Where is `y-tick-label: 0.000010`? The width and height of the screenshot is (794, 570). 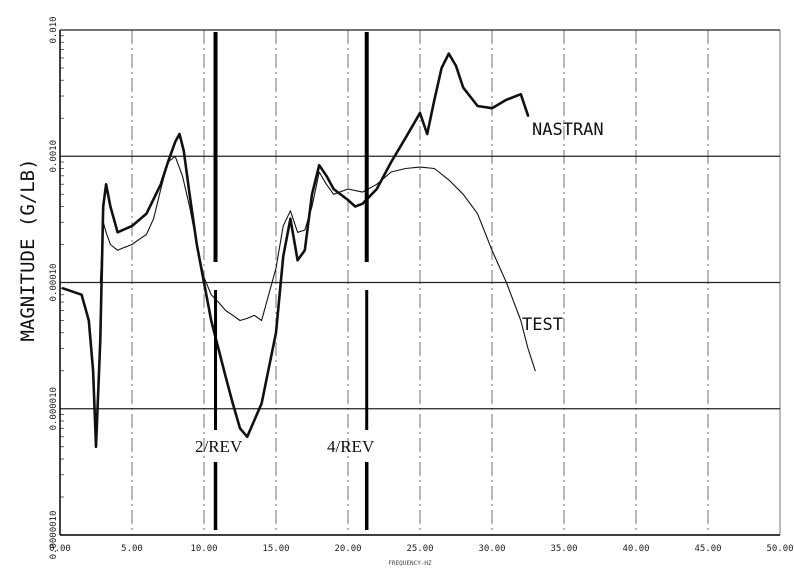
y-tick-label: 0.000010 is located at coordinates (54, 408).